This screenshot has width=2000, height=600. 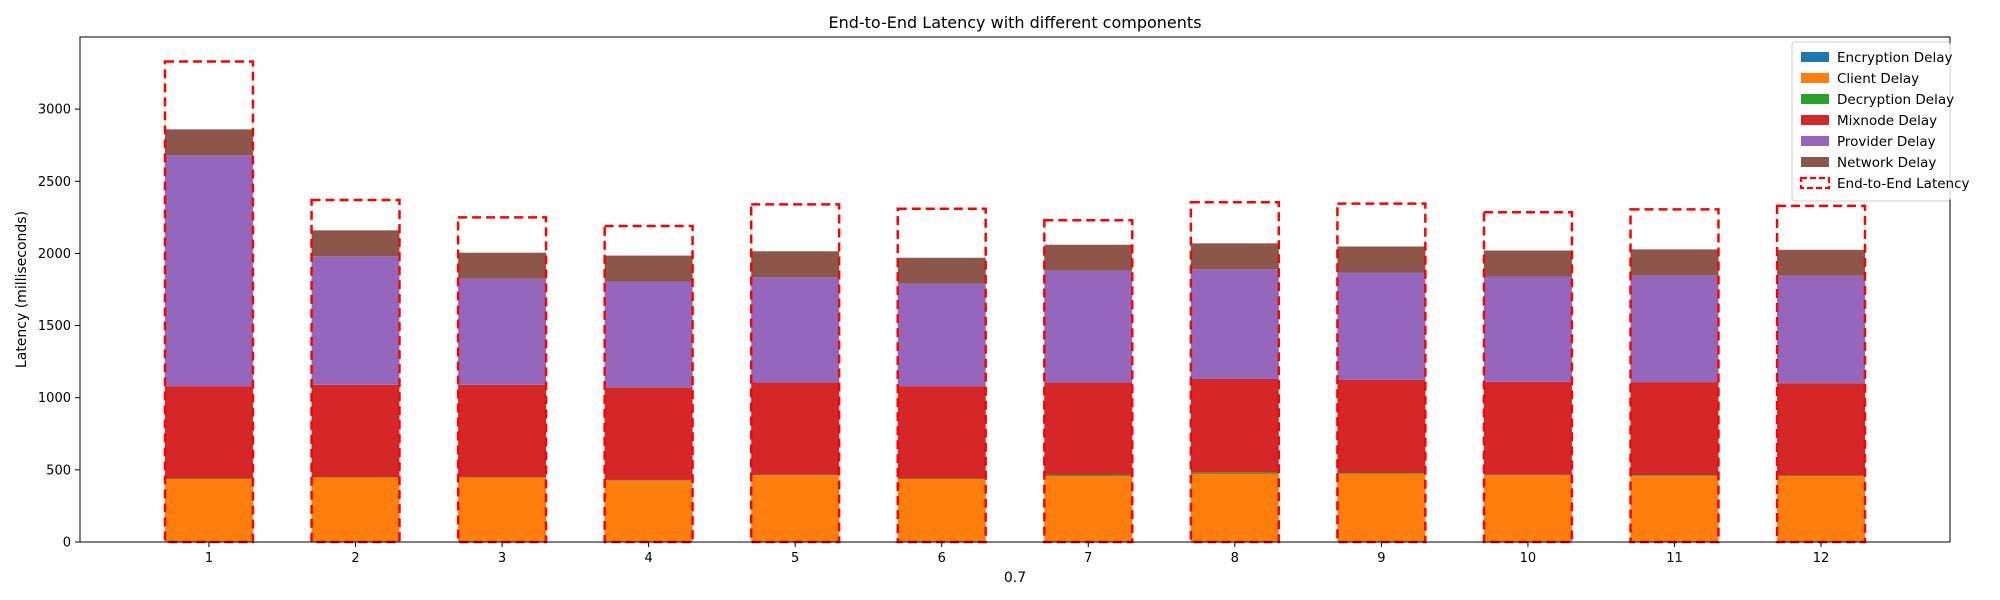 What do you see at coordinates (355, 558) in the screenshot?
I see `x-tick-label: 2` at bounding box center [355, 558].